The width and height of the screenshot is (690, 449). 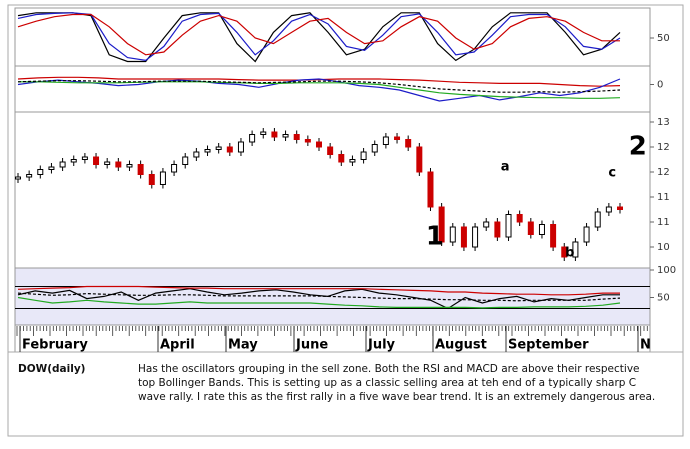 What do you see at coordinates (612, 173) in the screenshot?
I see `wave-label: c` at bounding box center [612, 173].